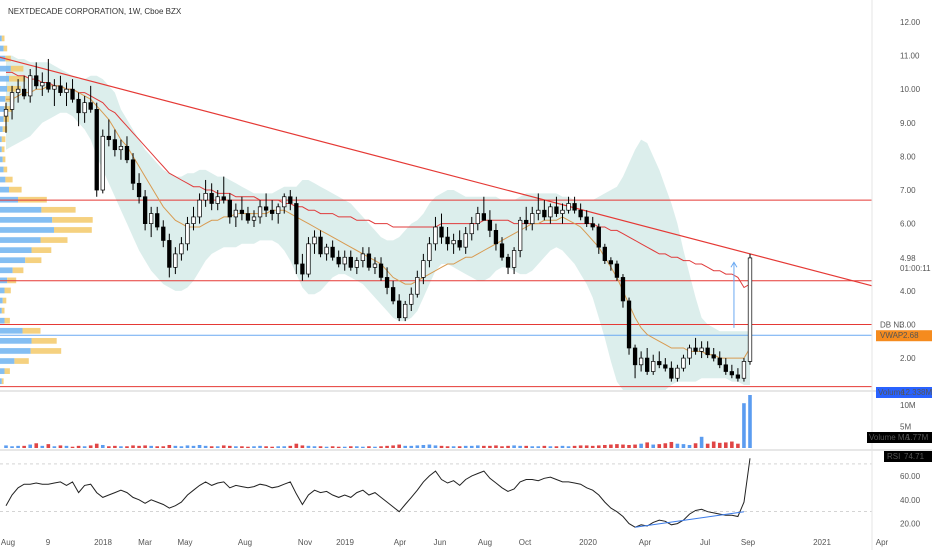 The height and width of the screenshot is (550, 932). Describe the element at coordinates (908, 291) in the screenshot. I see `price-tick-label: 4.00` at that location.